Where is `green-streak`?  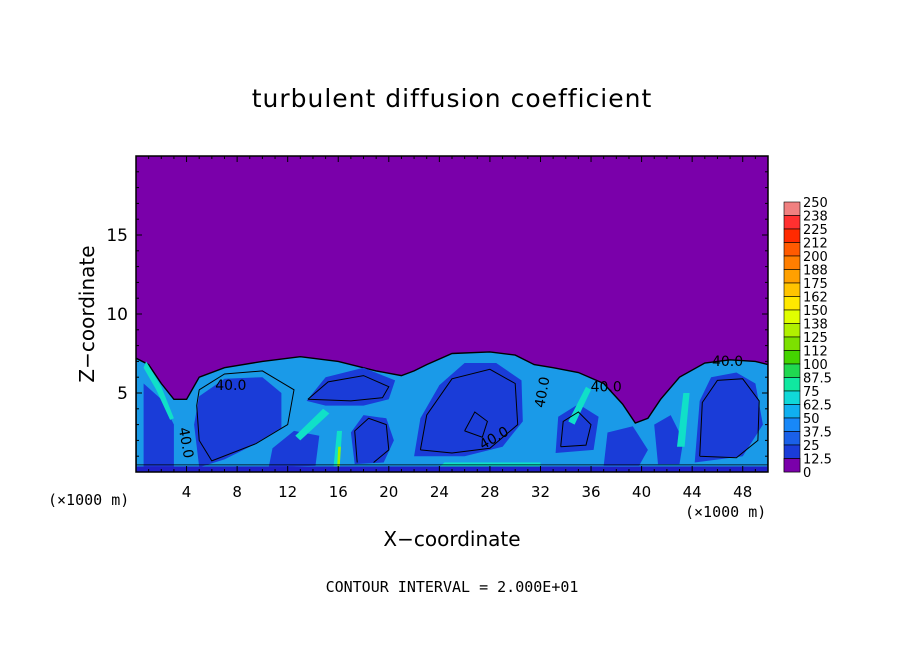 green-streak is located at coordinates (339, 458).